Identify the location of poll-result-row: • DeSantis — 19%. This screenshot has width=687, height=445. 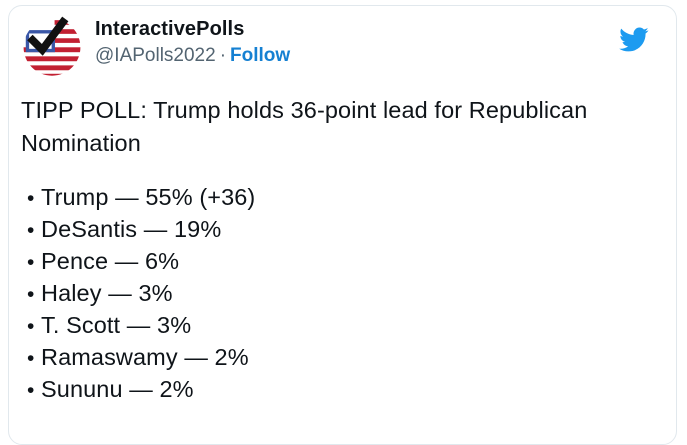
(341, 230).